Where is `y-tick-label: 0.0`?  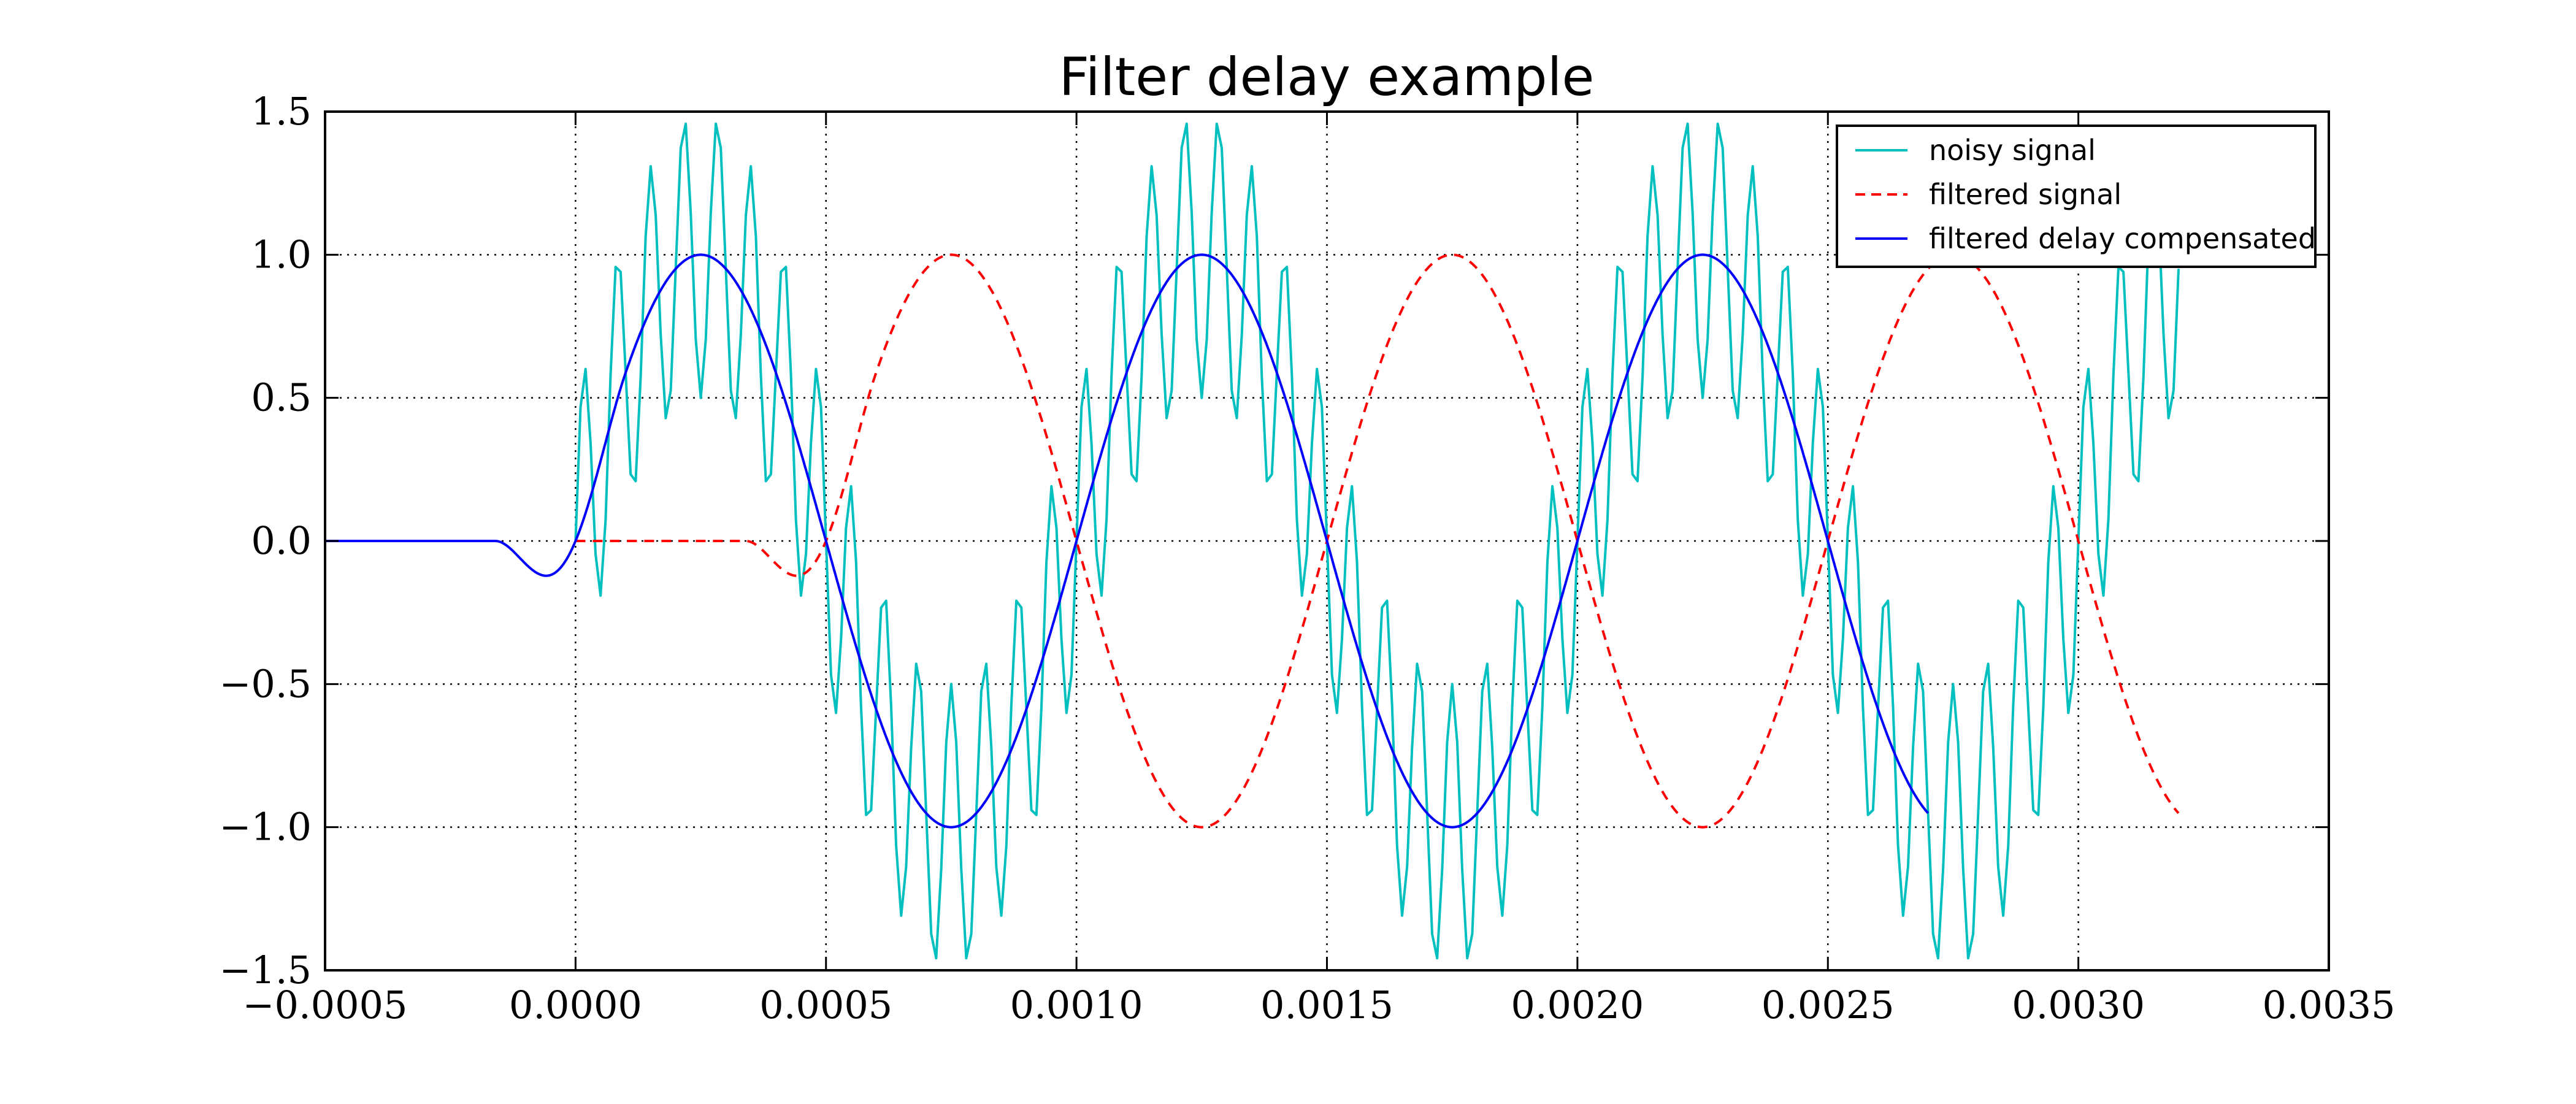 y-tick-label: 0.0 is located at coordinates (281, 540).